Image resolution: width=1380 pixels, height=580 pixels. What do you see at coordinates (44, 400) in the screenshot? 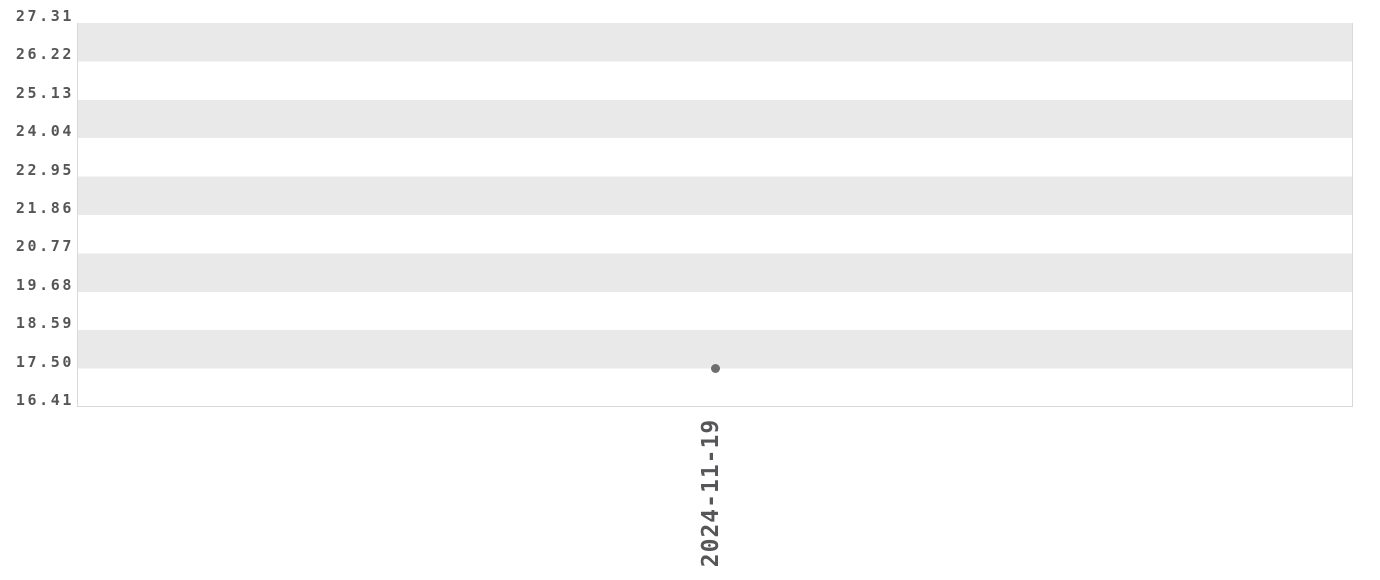
I see `y-axis-tick-label: 16.41` at bounding box center [44, 400].